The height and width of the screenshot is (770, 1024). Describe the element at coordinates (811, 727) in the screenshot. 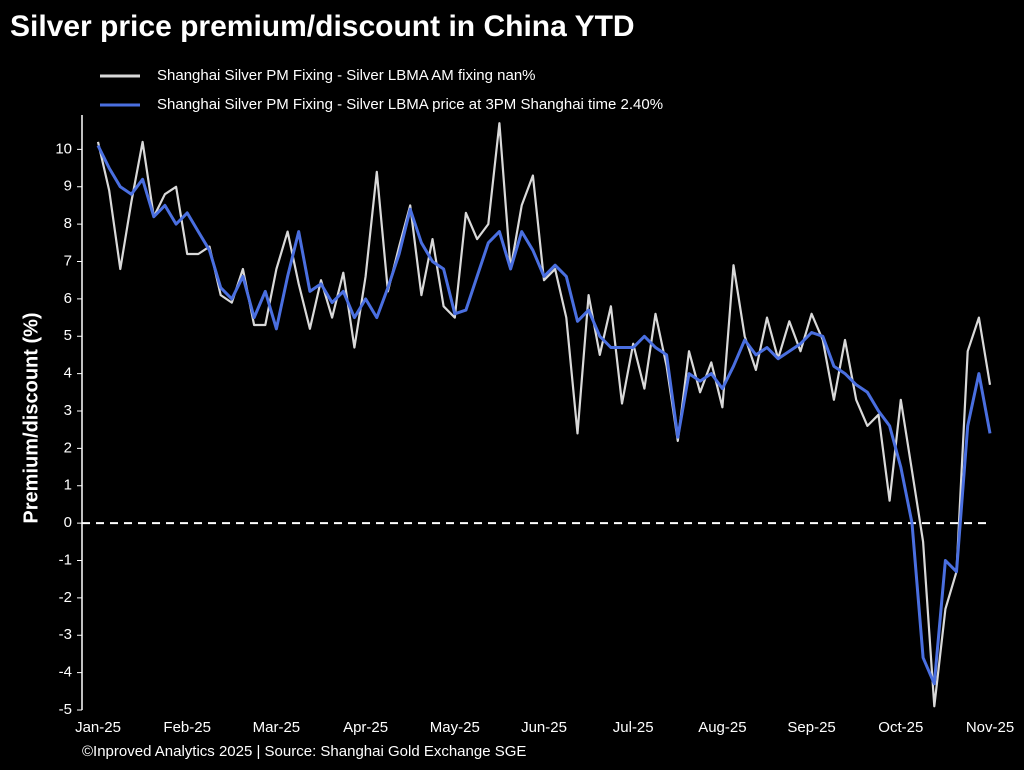

I see `x-tick-label: Sep-25` at that location.